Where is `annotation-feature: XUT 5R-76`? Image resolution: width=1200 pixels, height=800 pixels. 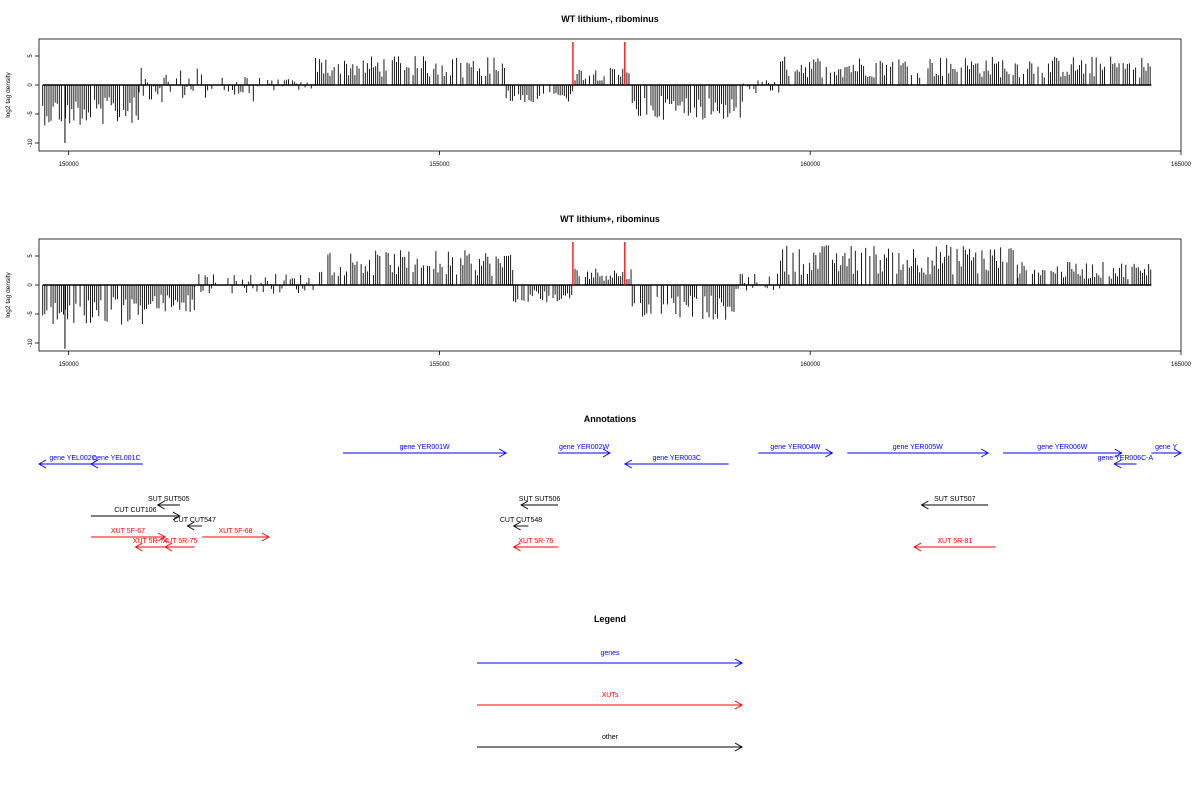 annotation-feature: XUT 5R-76 is located at coordinates (535, 545).